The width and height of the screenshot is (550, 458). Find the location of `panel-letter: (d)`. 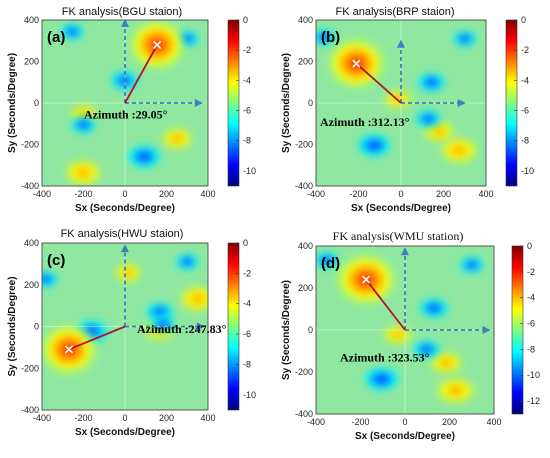

panel-letter: (d) is located at coordinates (330, 263).